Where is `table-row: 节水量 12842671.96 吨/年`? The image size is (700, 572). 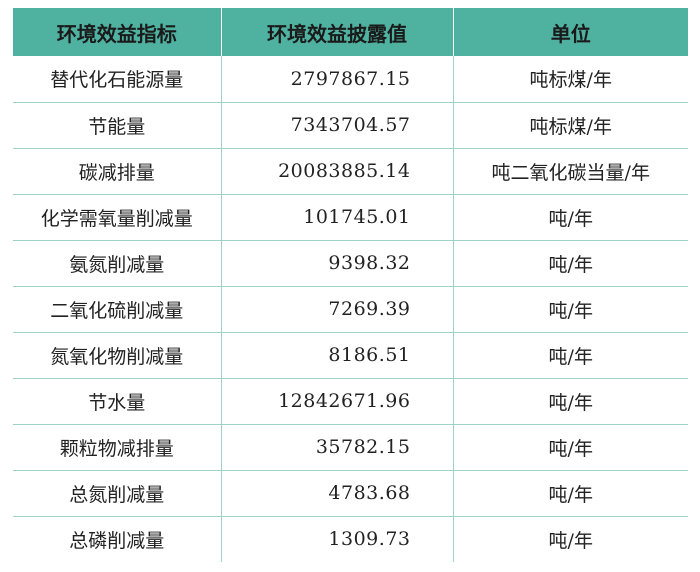 table-row: 节水量 12842671.96 吨/年 is located at coordinates (350, 401).